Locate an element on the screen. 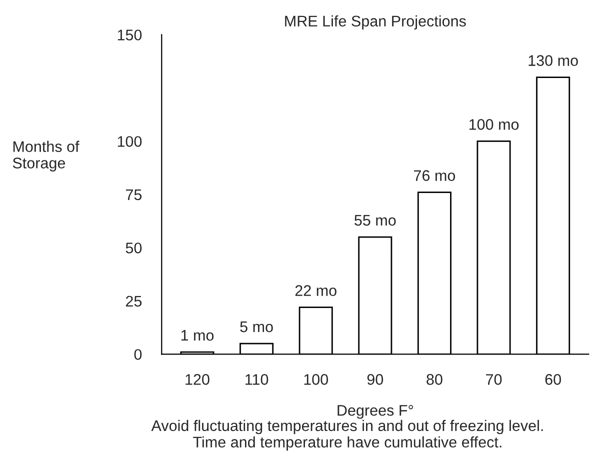 The width and height of the screenshot is (610, 463). x-tick-label: 60 is located at coordinates (553, 379).